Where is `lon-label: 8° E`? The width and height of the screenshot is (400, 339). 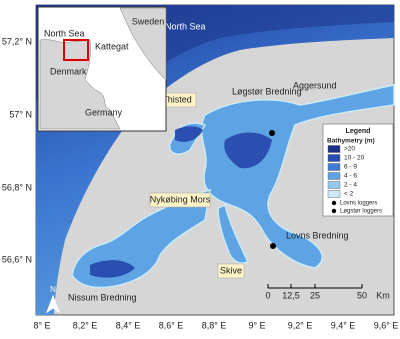
lon-label: 8° E is located at coordinates (41, 325).